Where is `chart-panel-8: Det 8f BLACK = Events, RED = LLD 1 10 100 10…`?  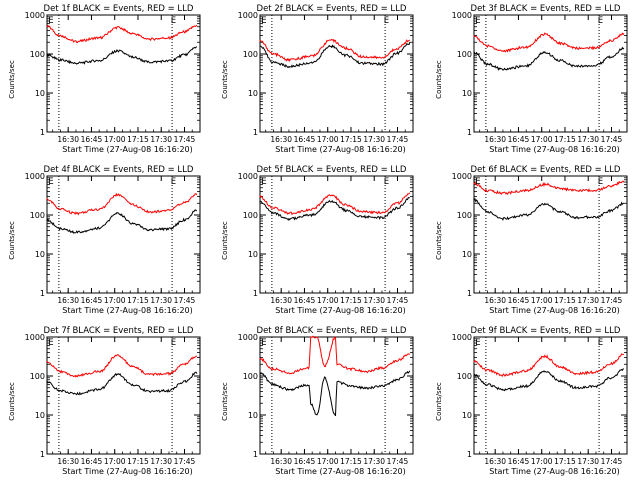
chart-panel-8: Det 8f BLACK = Events, RED = LLD 1 10 100 10… is located at coordinates (317, 401).